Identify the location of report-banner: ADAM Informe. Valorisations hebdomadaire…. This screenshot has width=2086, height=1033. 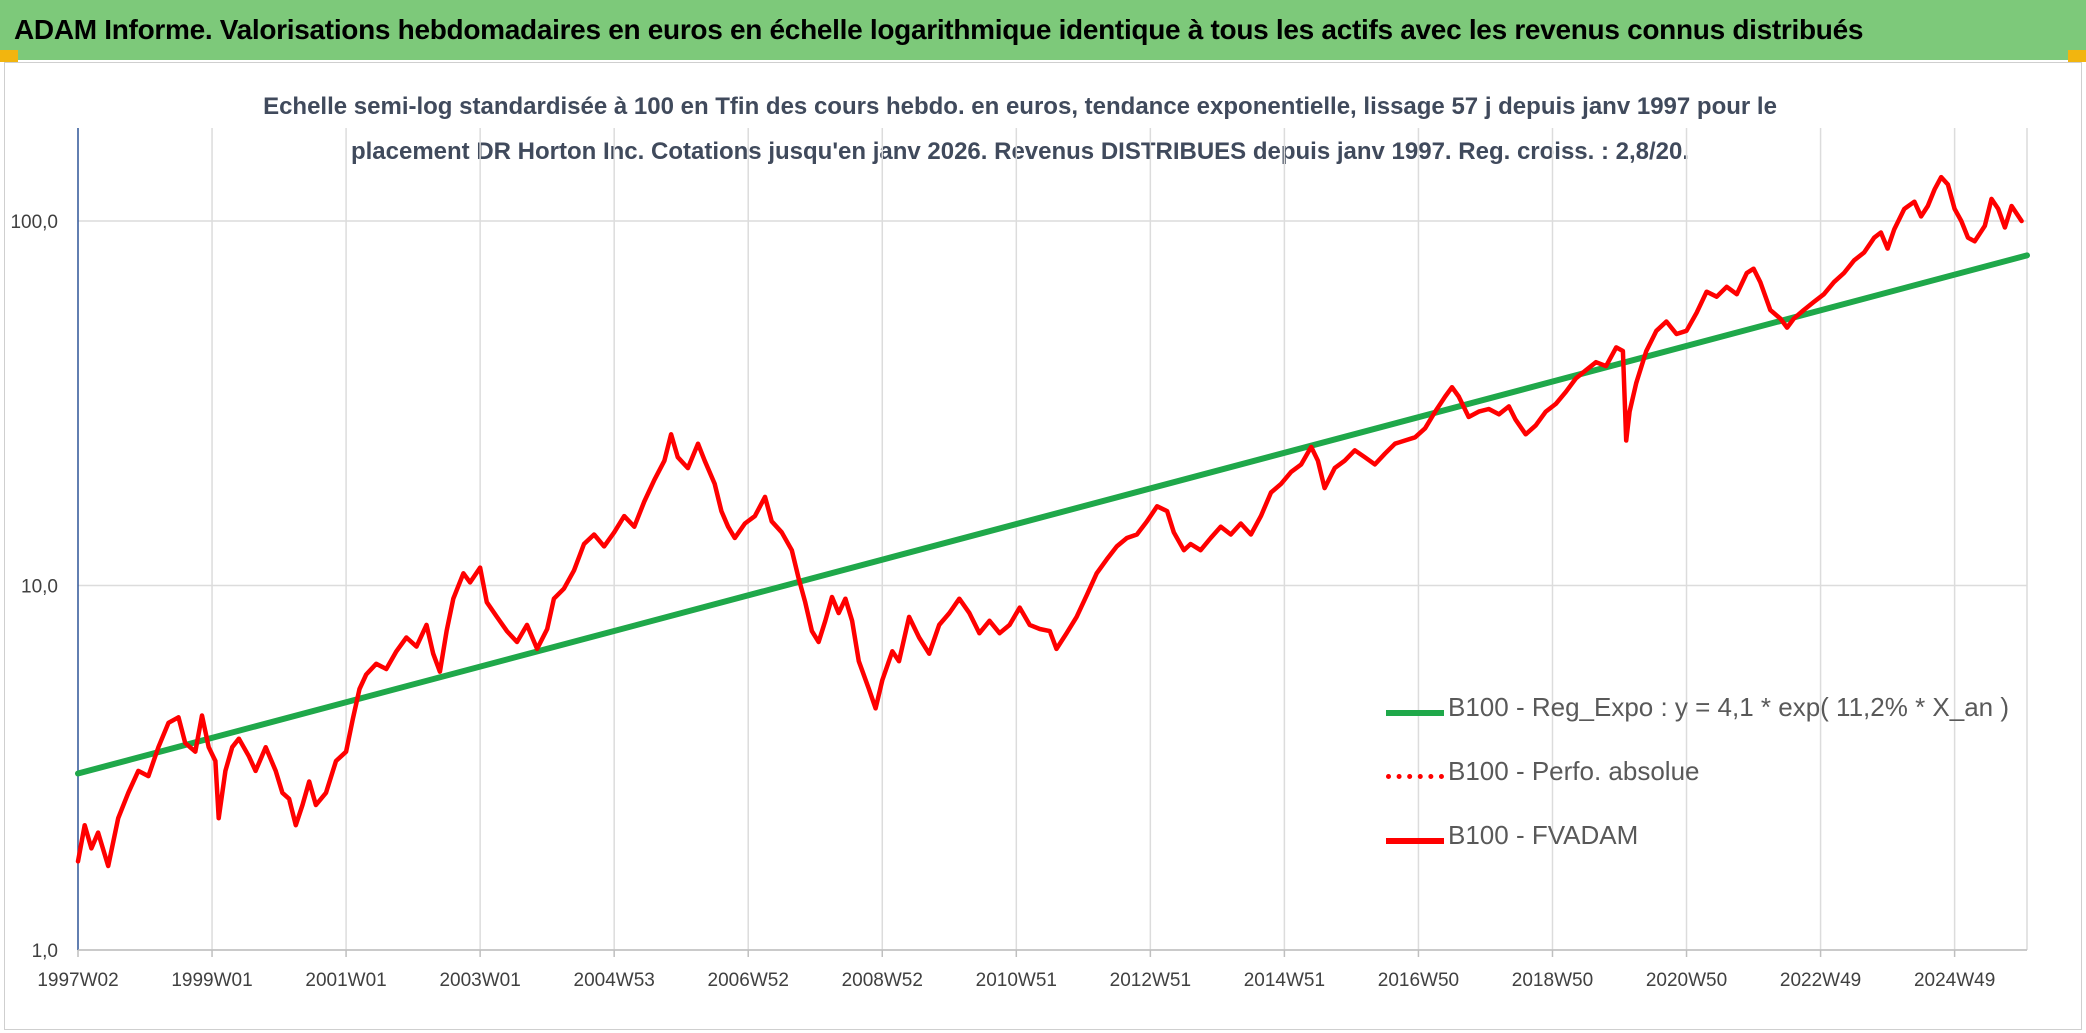
(1043, 30).